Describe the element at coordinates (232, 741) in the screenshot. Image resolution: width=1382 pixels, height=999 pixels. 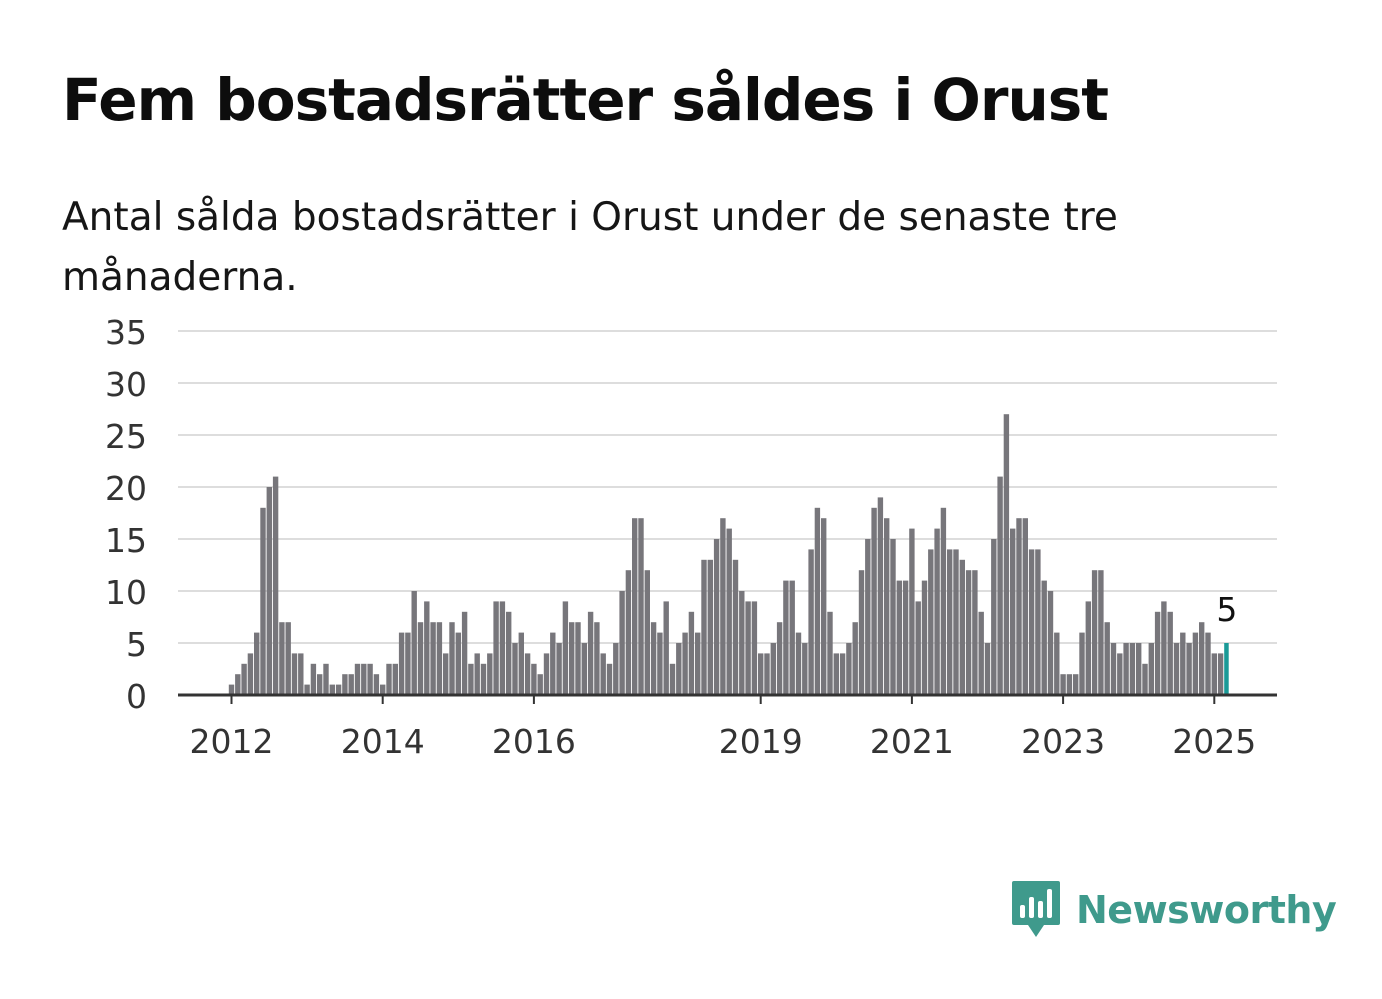
I see `x-tick-label: 2012` at that location.